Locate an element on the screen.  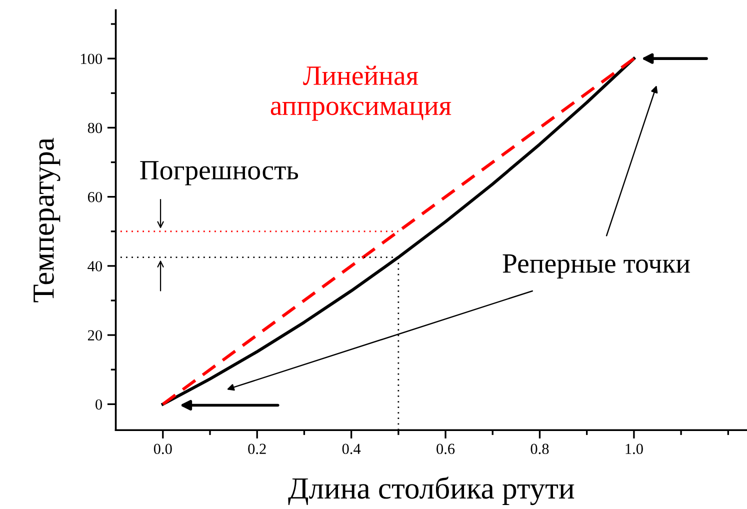
y-tick-label: 40 is located at coordinates (95, 266).